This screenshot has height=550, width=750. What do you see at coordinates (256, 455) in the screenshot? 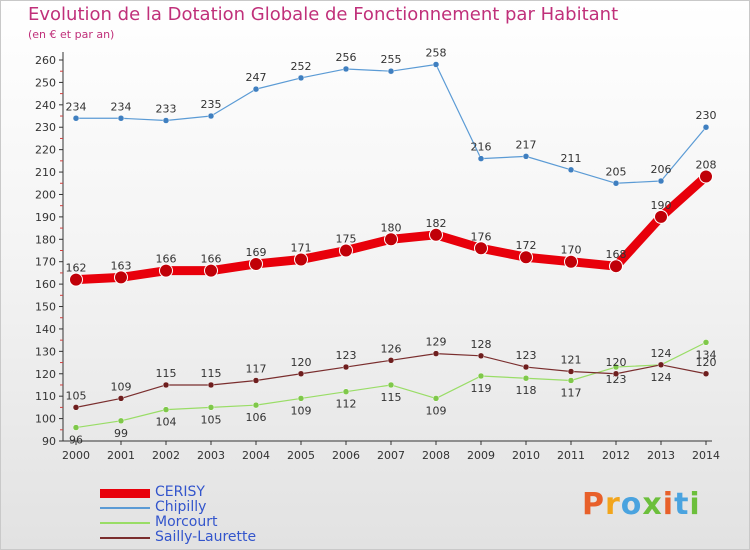
I see `x-tick-label: 2004` at bounding box center [256, 455].